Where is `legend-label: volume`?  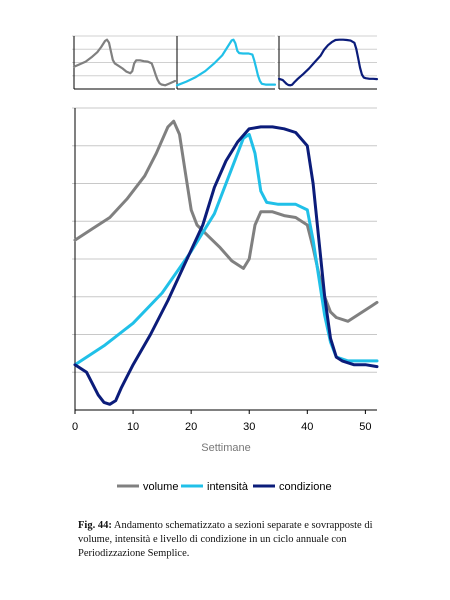
legend-label: volume is located at coordinates (160, 487).